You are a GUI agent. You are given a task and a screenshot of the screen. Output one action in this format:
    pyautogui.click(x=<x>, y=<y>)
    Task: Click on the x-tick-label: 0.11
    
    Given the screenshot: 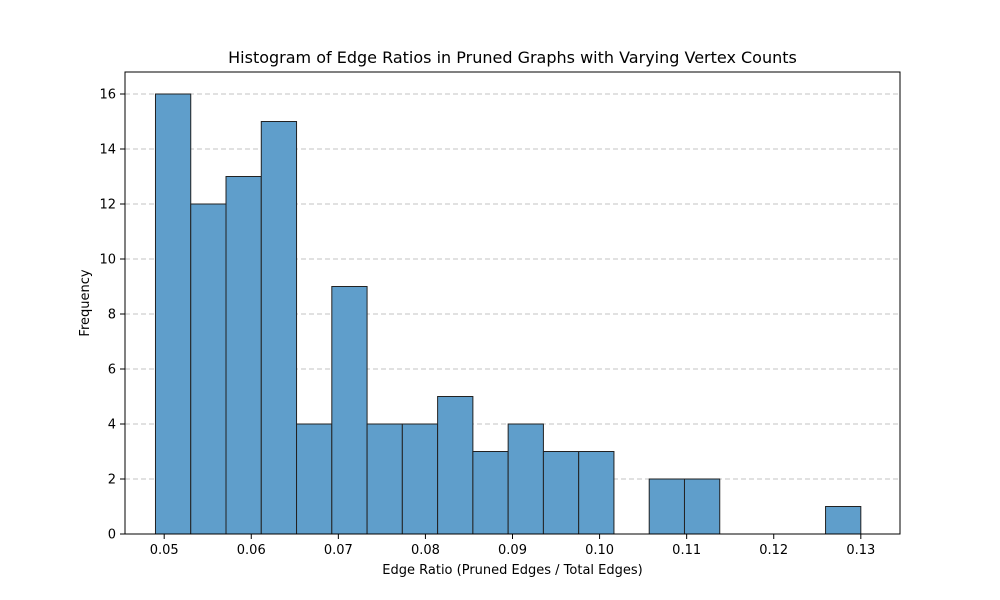 What is the action you would take?
    pyautogui.click(x=686, y=550)
    